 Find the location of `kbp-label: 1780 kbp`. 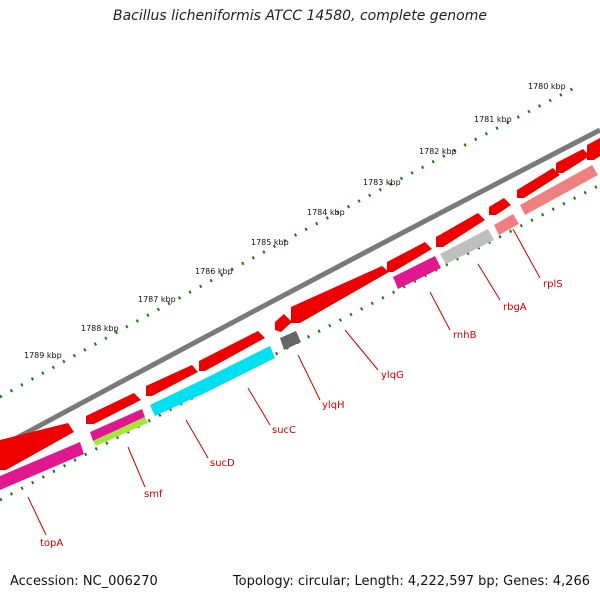

kbp-label: 1780 kbp is located at coordinates (547, 86).